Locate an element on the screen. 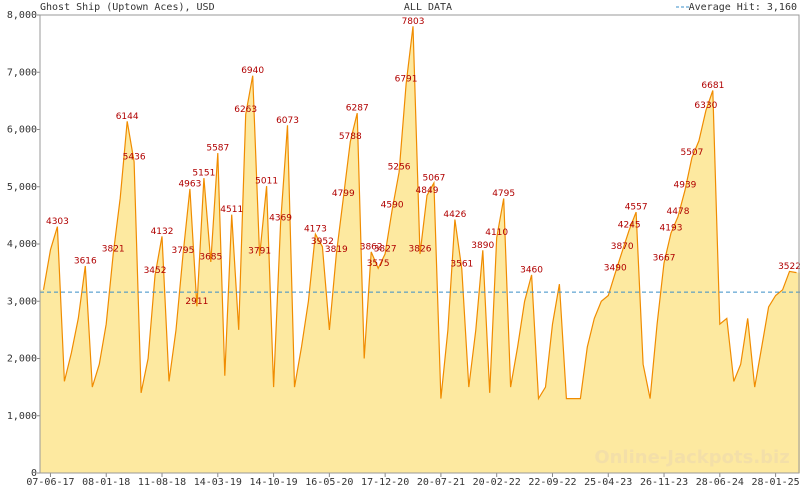 This screenshot has height=490, width=800. data-label: 4963 is located at coordinates (189, 184).